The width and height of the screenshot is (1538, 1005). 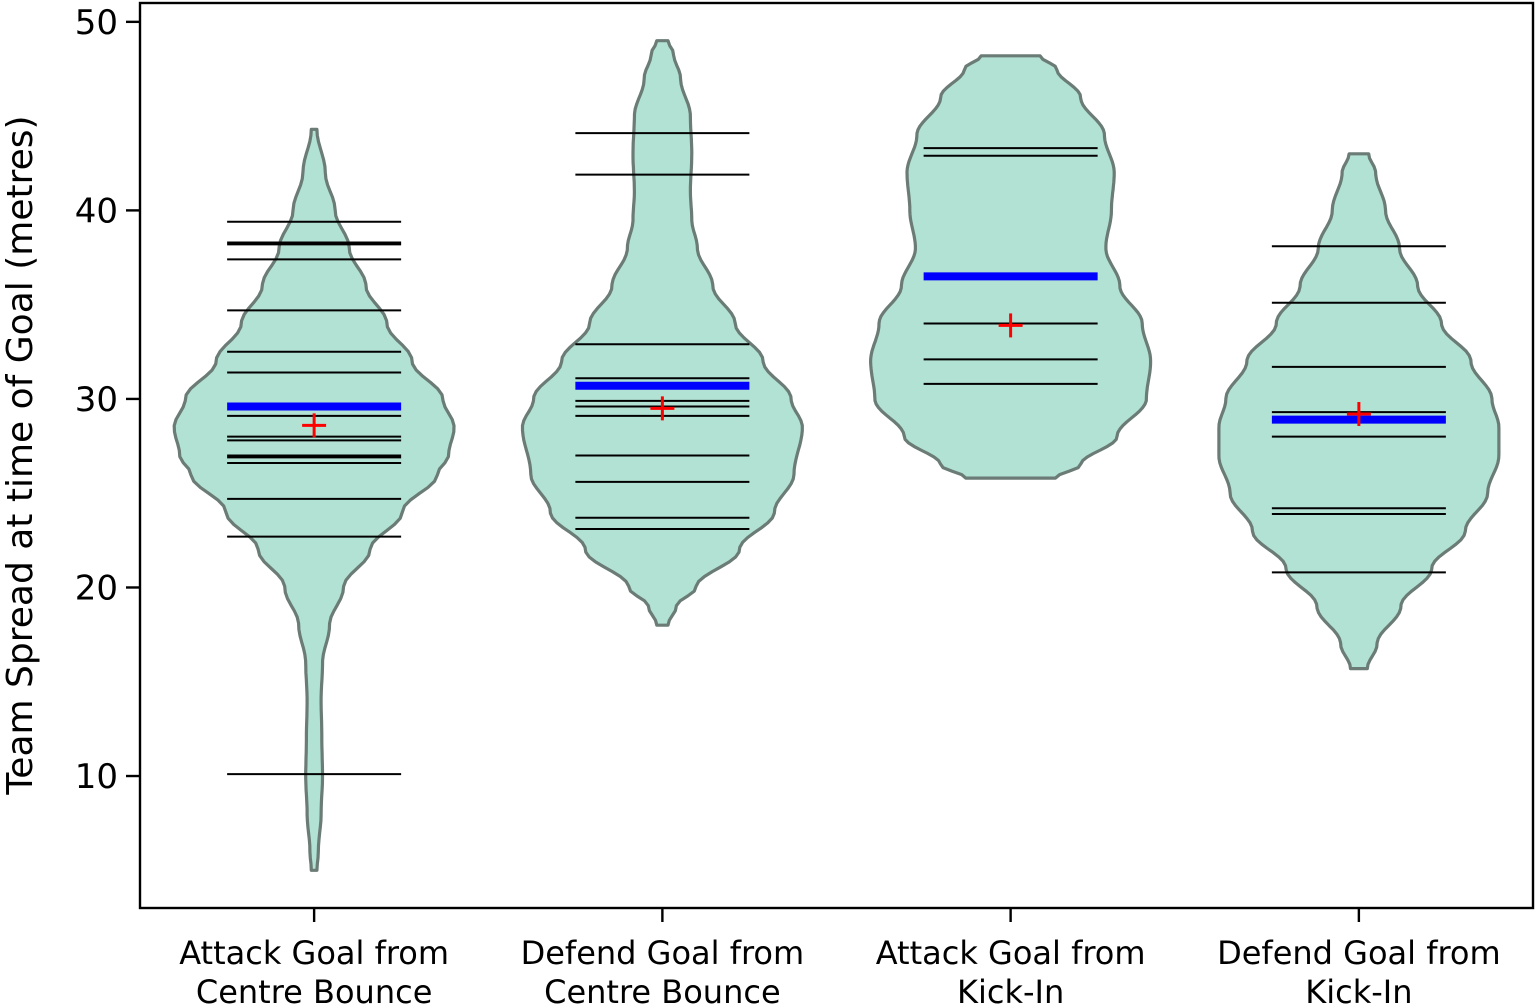 What do you see at coordinates (836, 375) in the screenshot?
I see `mean-markers-layer` at bounding box center [836, 375].